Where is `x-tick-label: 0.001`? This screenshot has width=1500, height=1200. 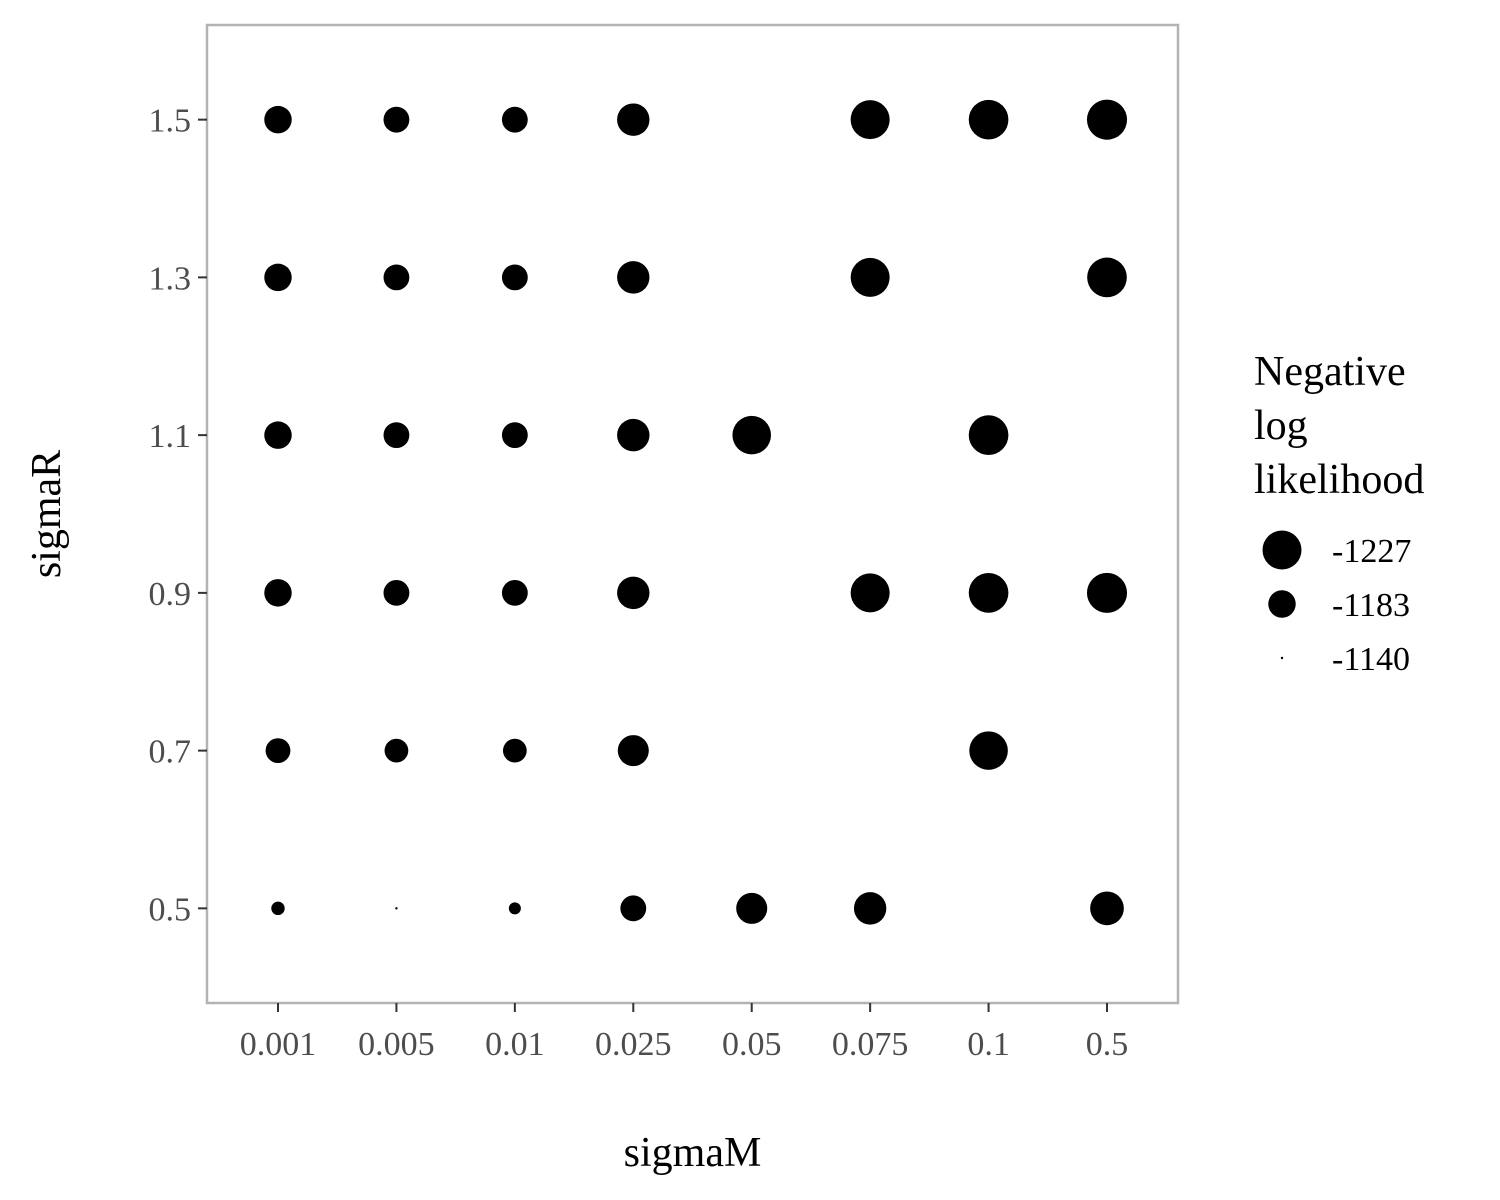
x-tick-label: 0.001 is located at coordinates (278, 1044).